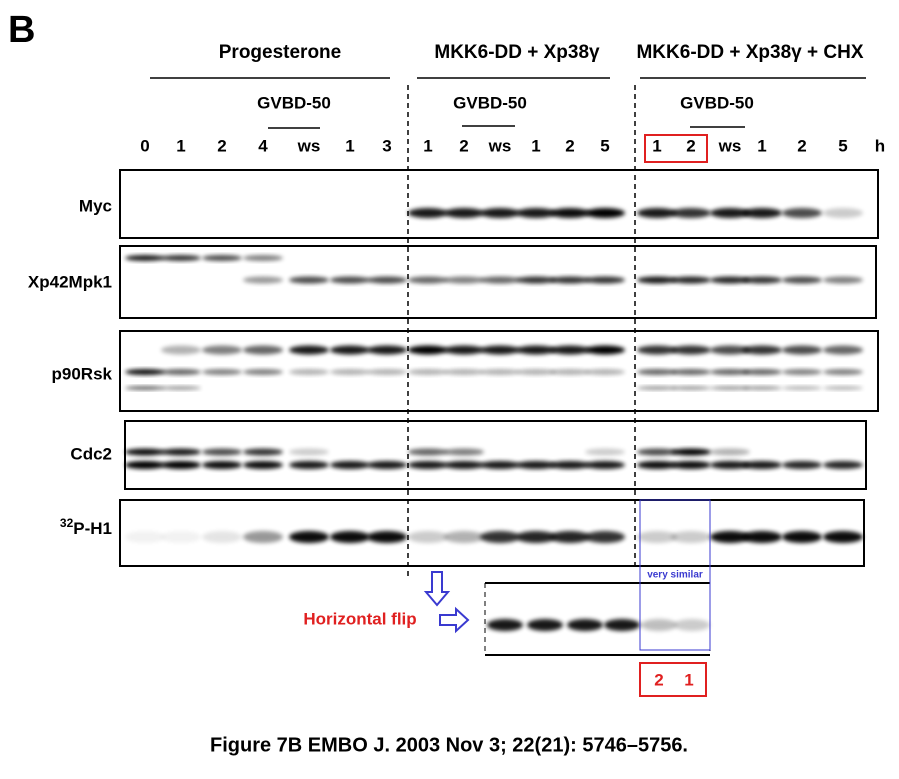  What do you see at coordinates (386, 145) in the screenshot?
I see `lane-label: 3` at bounding box center [386, 145].